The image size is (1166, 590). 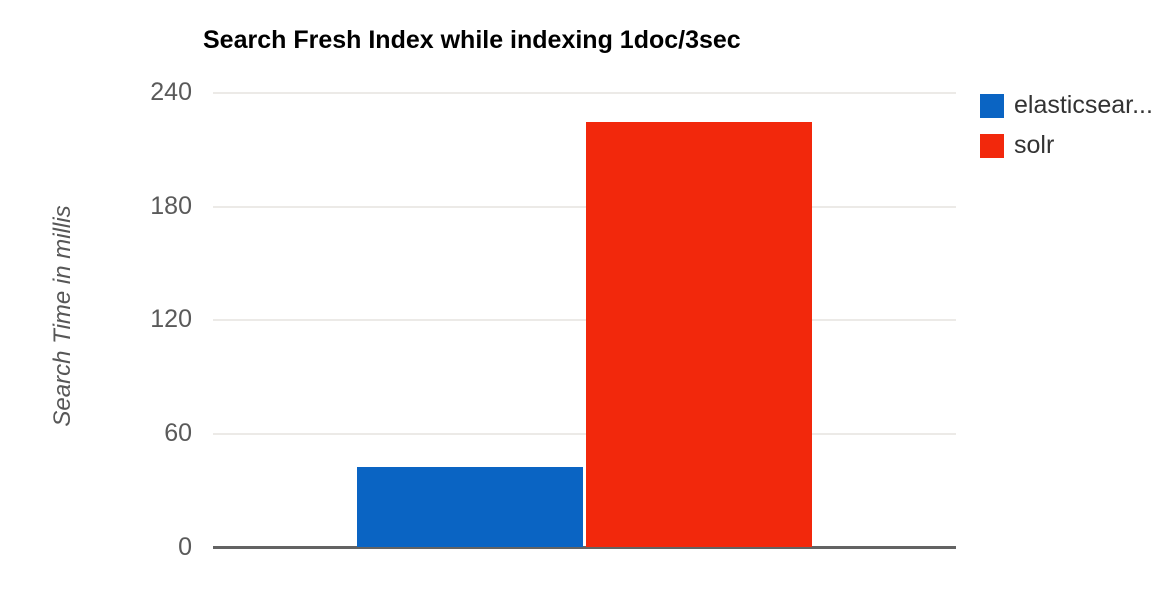 What do you see at coordinates (584, 547) in the screenshot?
I see `x-axis-line` at bounding box center [584, 547].